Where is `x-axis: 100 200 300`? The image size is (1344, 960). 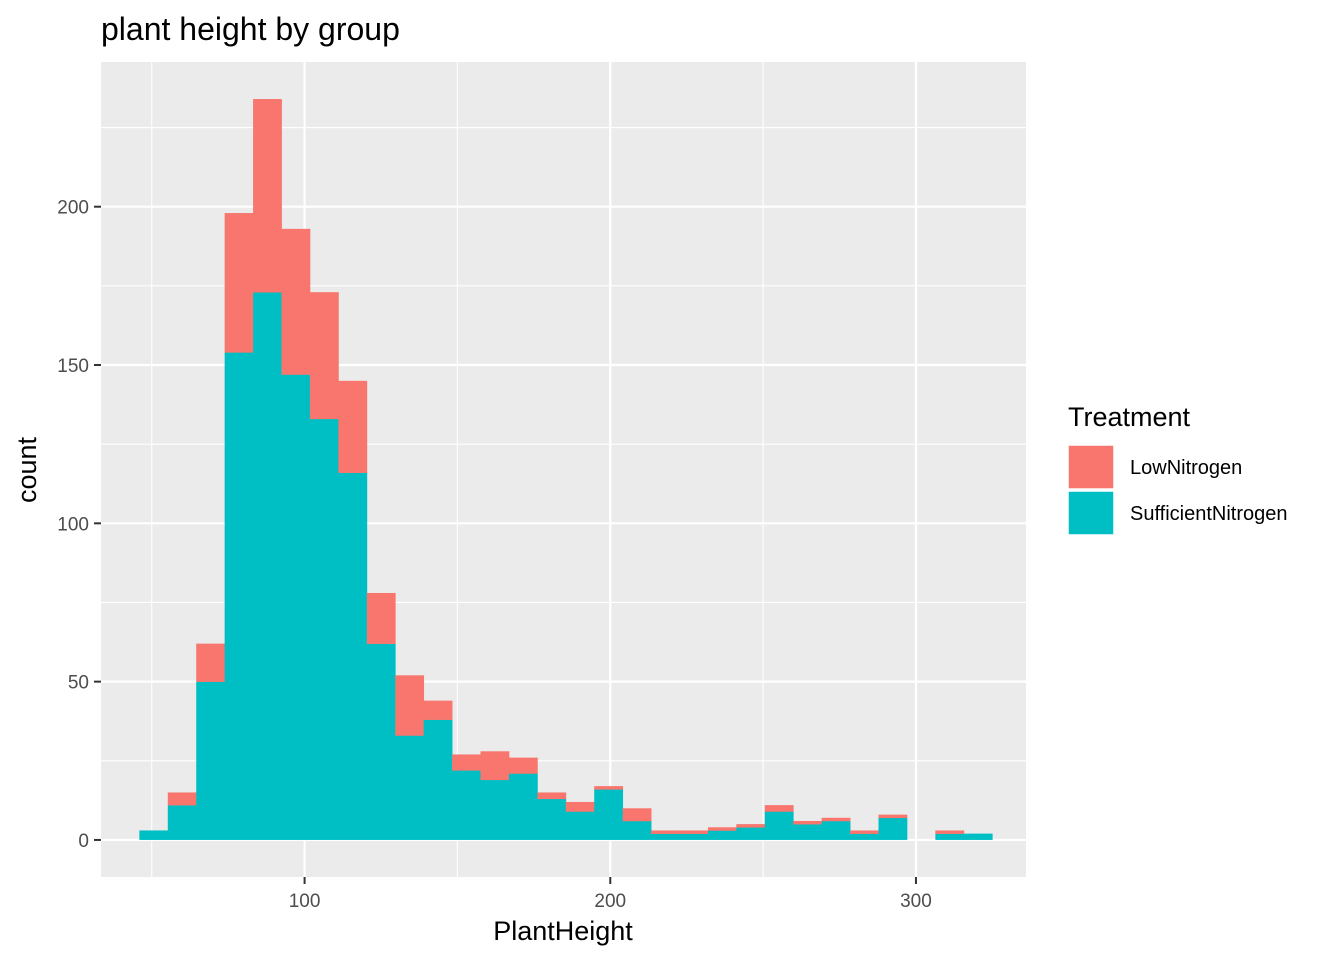
x-axis: 100 200 300 is located at coordinates (610, 894).